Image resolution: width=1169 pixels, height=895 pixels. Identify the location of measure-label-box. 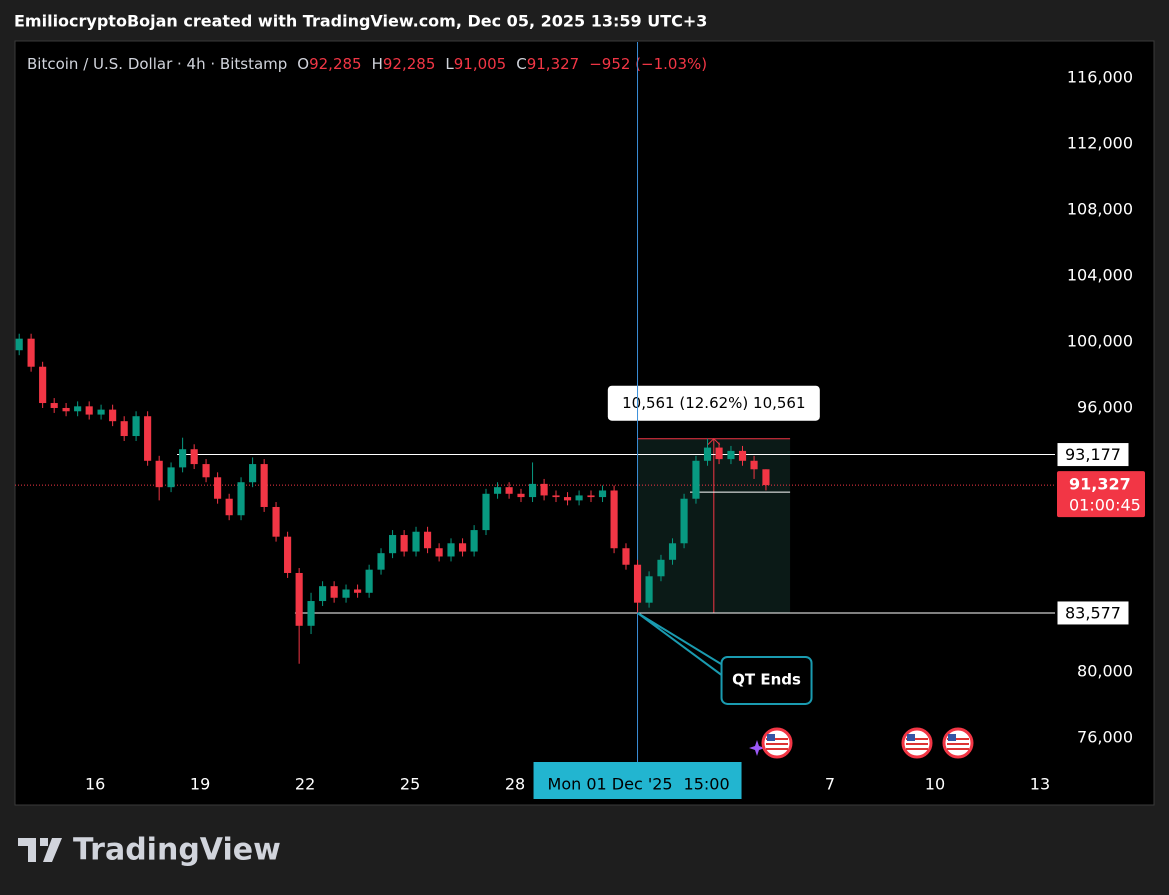
(713, 403).